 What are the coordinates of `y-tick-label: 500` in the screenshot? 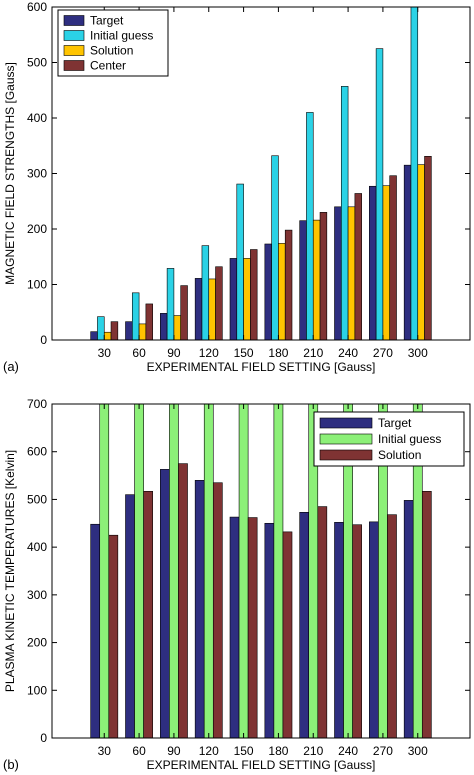 It's located at (37, 63).